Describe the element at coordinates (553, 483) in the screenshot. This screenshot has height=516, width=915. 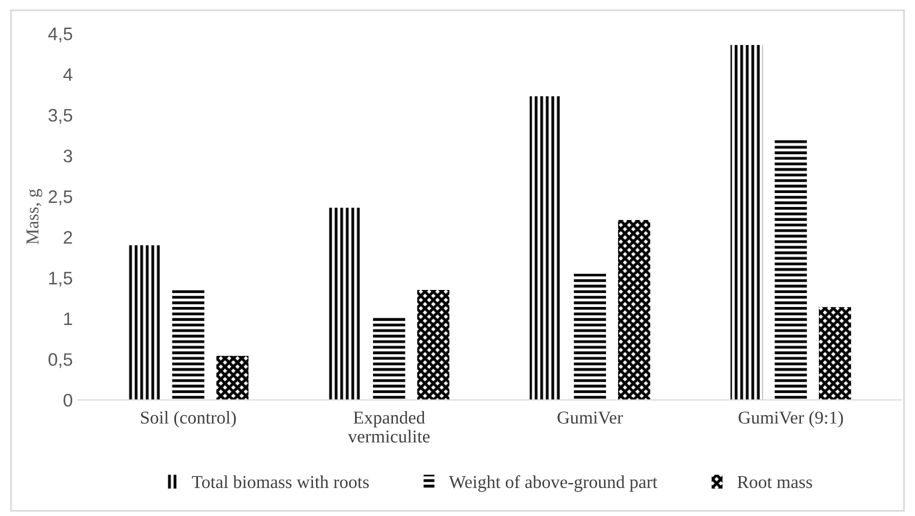
I see `legend-label: Weight of above-ground part` at that location.